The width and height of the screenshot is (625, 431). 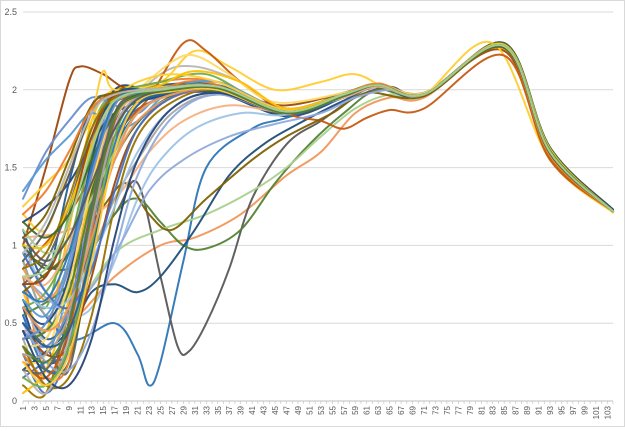 What do you see at coordinates (126, 409) in the screenshot?
I see `x-tick-label: 19` at bounding box center [126, 409].